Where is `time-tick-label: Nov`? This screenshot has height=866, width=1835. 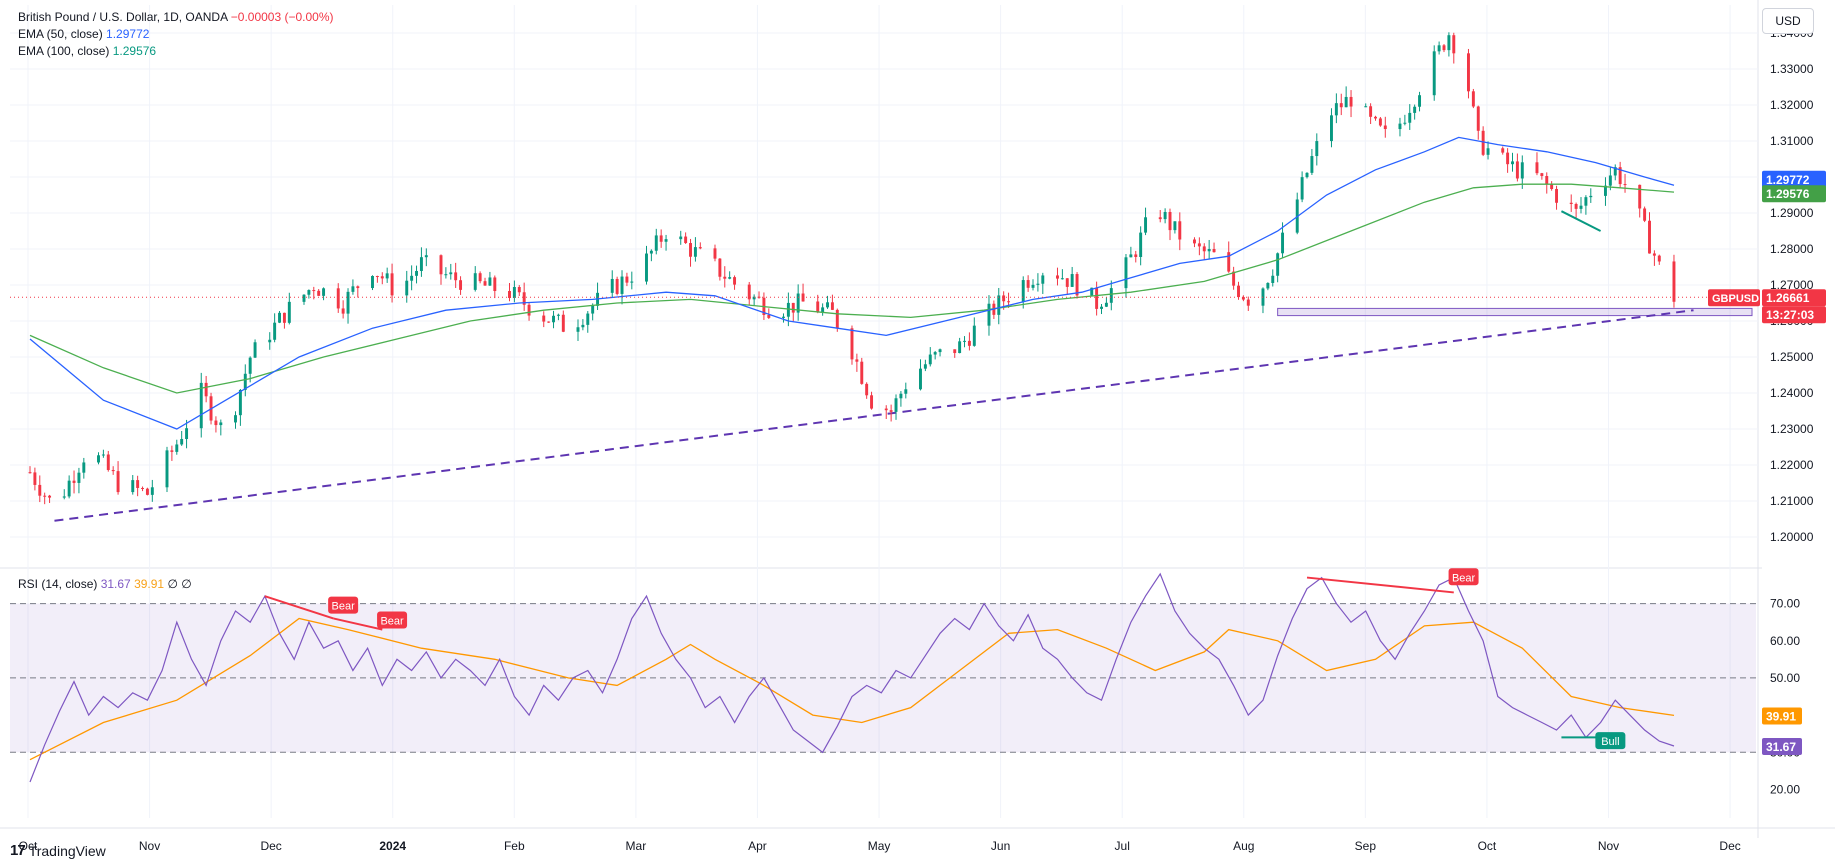 time-tick-label: Nov is located at coordinates (149, 846).